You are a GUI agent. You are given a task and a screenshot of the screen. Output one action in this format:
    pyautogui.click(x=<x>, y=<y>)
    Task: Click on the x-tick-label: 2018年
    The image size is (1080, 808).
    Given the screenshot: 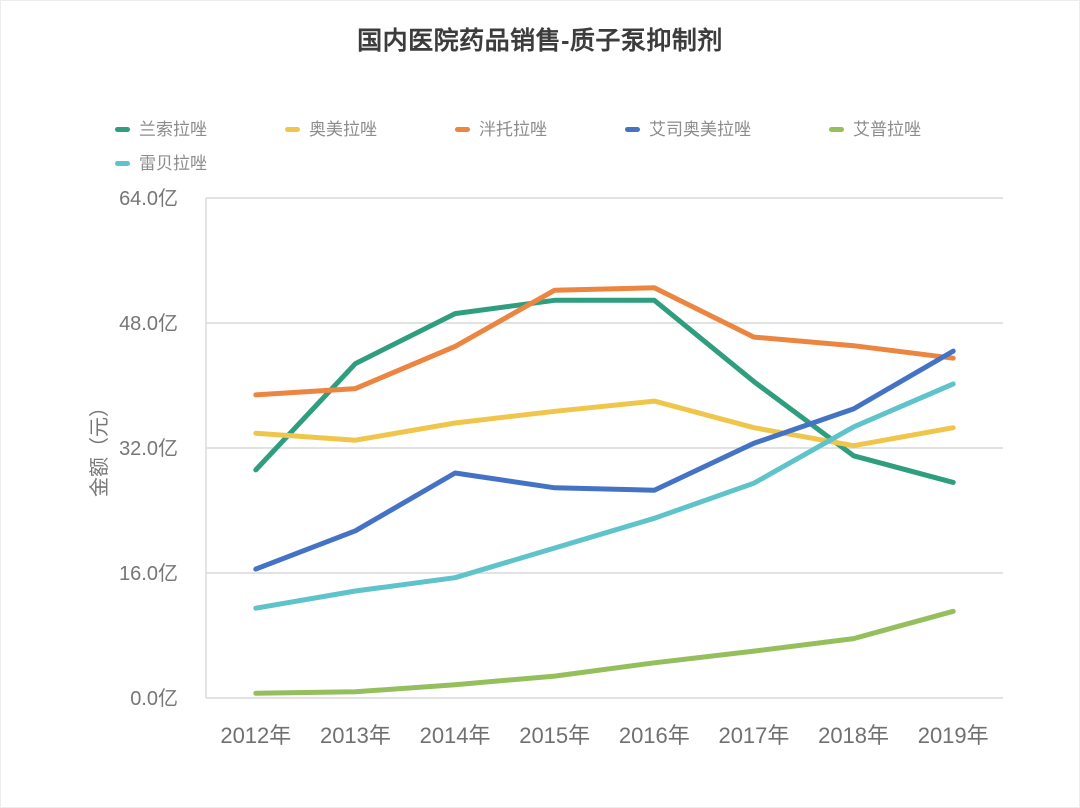 What is the action you would take?
    pyautogui.click(x=853, y=735)
    